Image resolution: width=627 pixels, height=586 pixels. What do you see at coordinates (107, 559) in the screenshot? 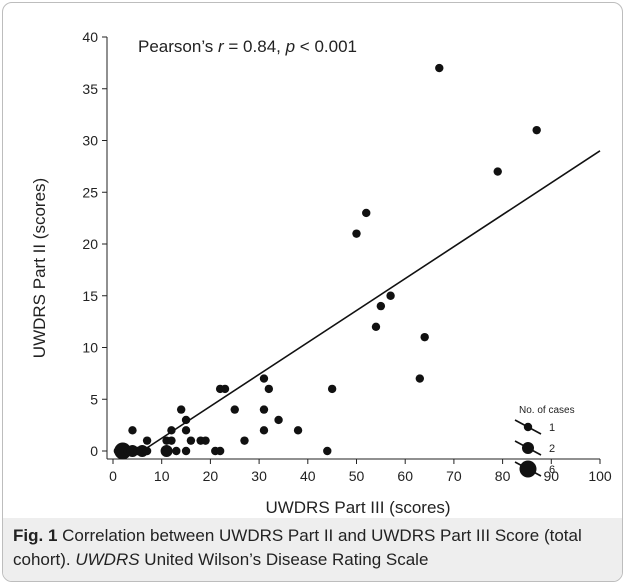
I see `caption-abbreviation: UWDRS` at bounding box center [107, 559].